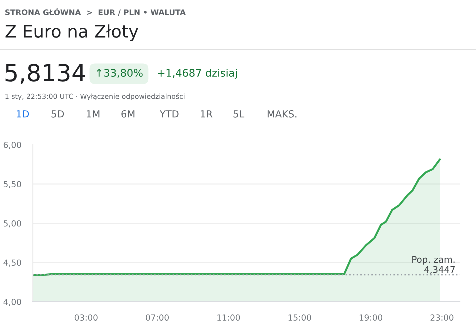 The width and height of the screenshot is (476, 331). What do you see at coordinates (157, 317) in the screenshot?
I see `x-tick-label: 07:00` at bounding box center [157, 317].